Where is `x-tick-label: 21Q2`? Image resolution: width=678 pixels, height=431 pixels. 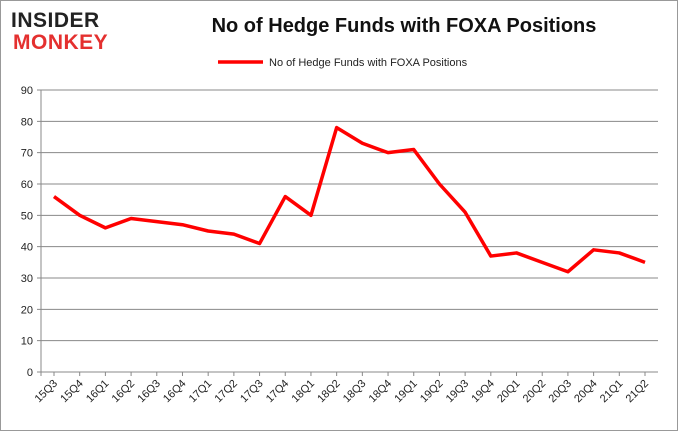
x-tick-label: 21Q2 is located at coordinates (638, 392).